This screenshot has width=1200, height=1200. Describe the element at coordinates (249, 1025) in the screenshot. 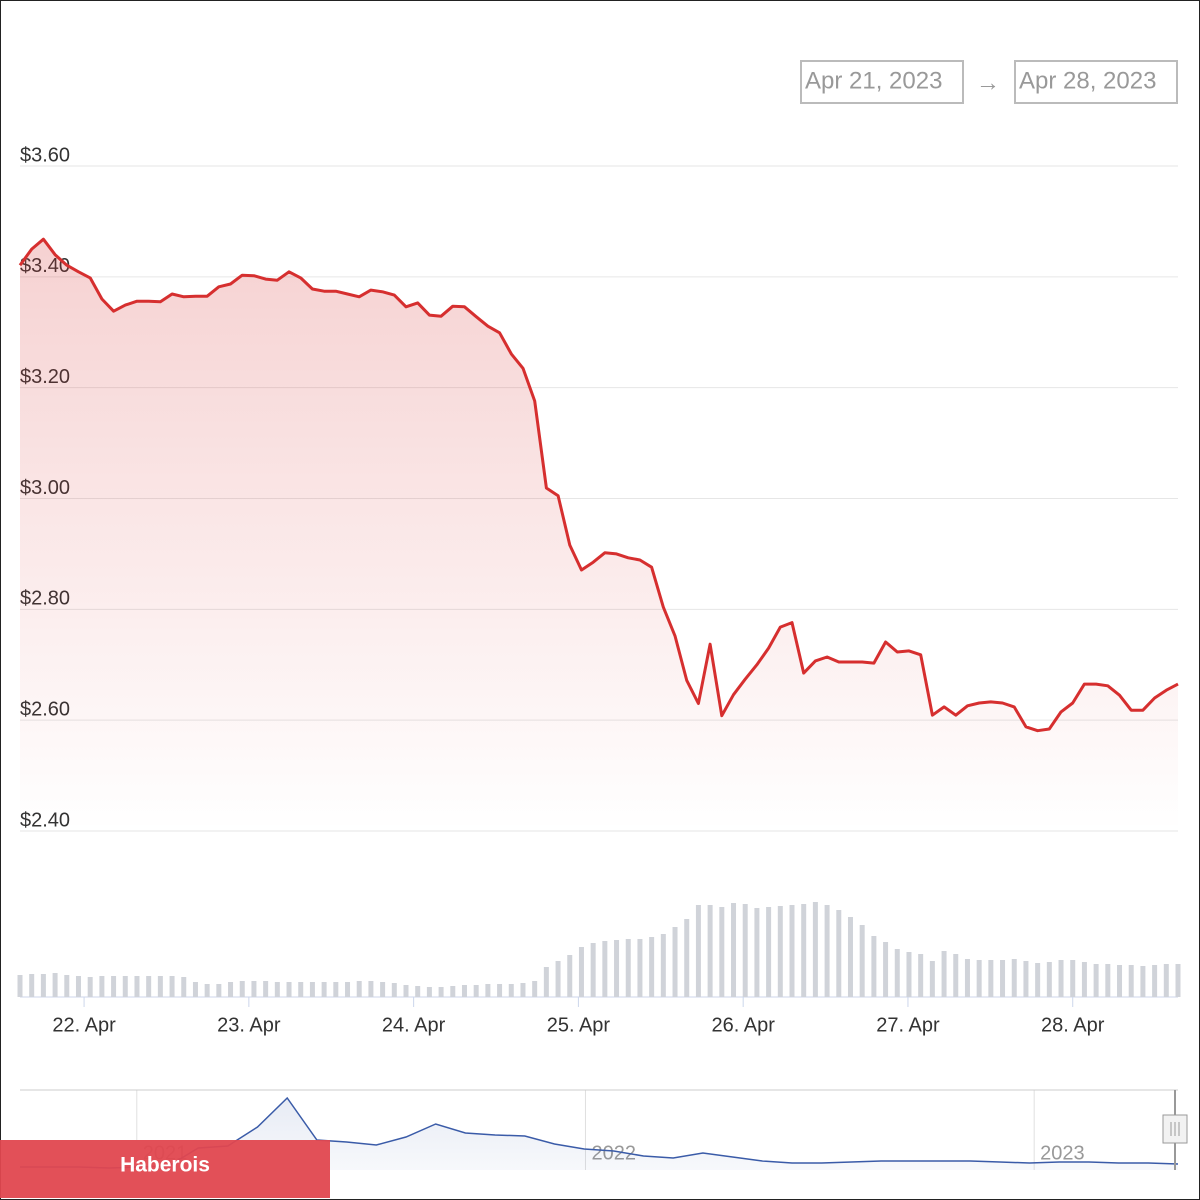

I see `x-tick-label: 23. Apr` at that location.